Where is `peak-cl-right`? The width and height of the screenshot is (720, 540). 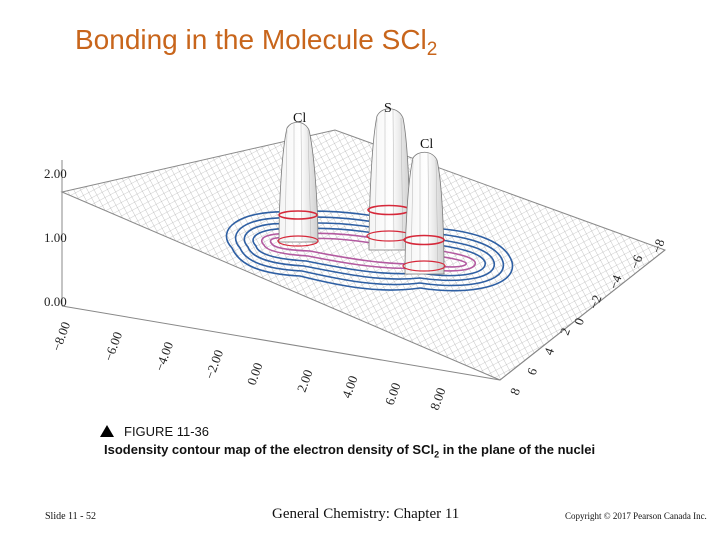 peak-cl-right is located at coordinates (424, 213).